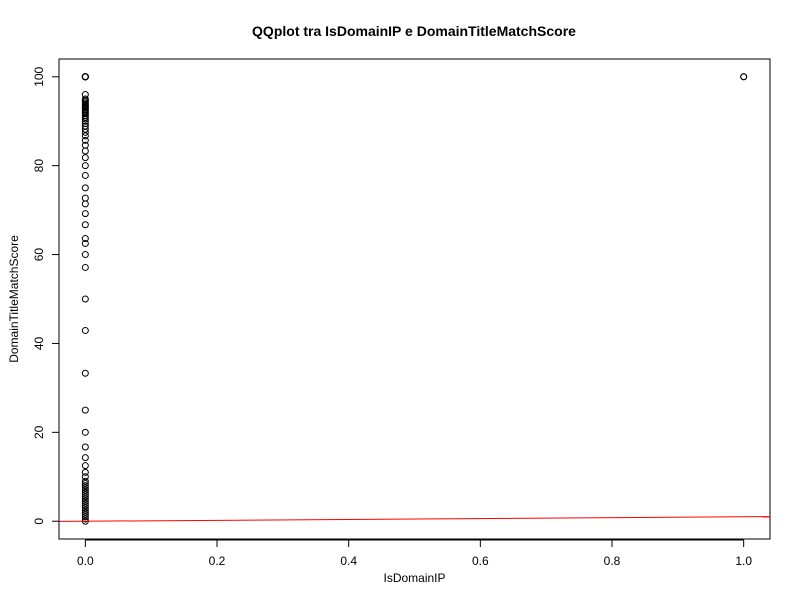 The image size is (800, 600). I want to click on x-tick-label: 0.0, so click(85, 561).